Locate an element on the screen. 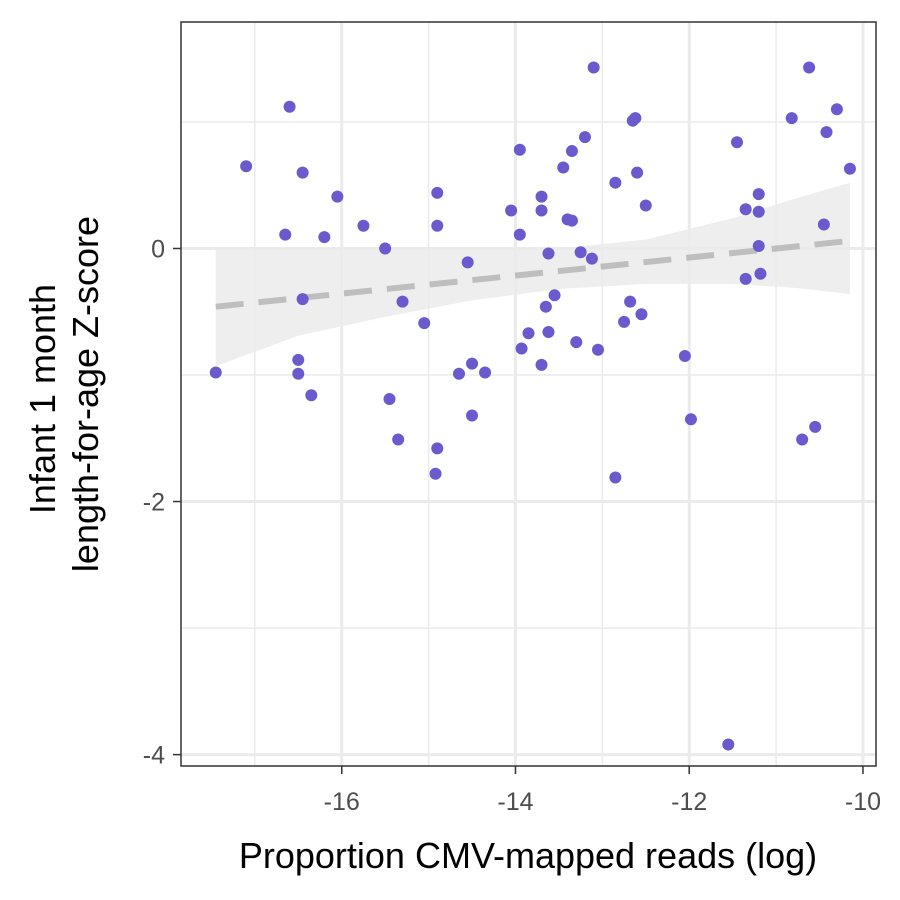  trend-line is located at coordinates (533, 273).